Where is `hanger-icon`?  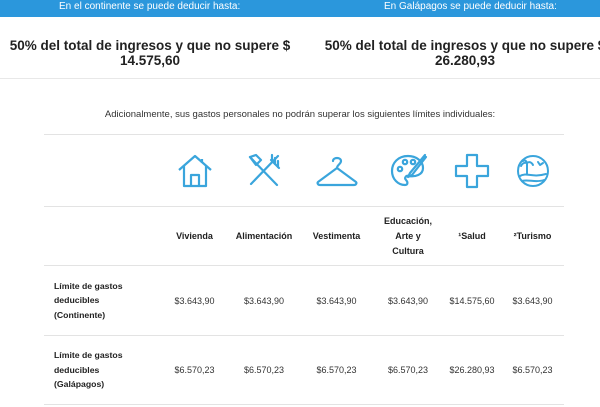
hanger-icon is located at coordinates (336, 170).